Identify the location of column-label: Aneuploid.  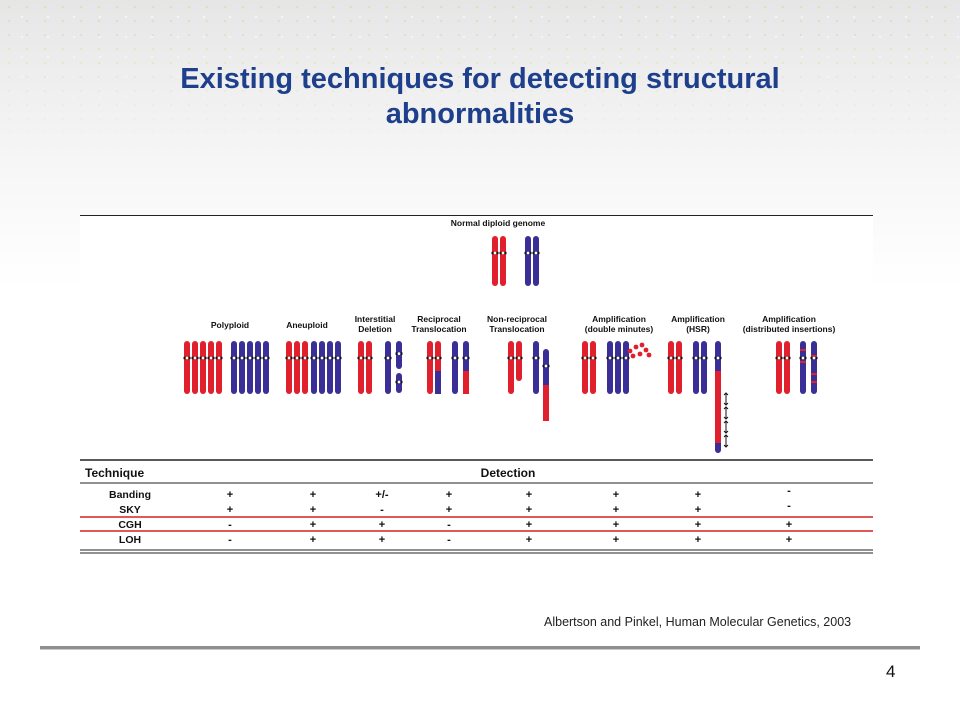
(307, 325).